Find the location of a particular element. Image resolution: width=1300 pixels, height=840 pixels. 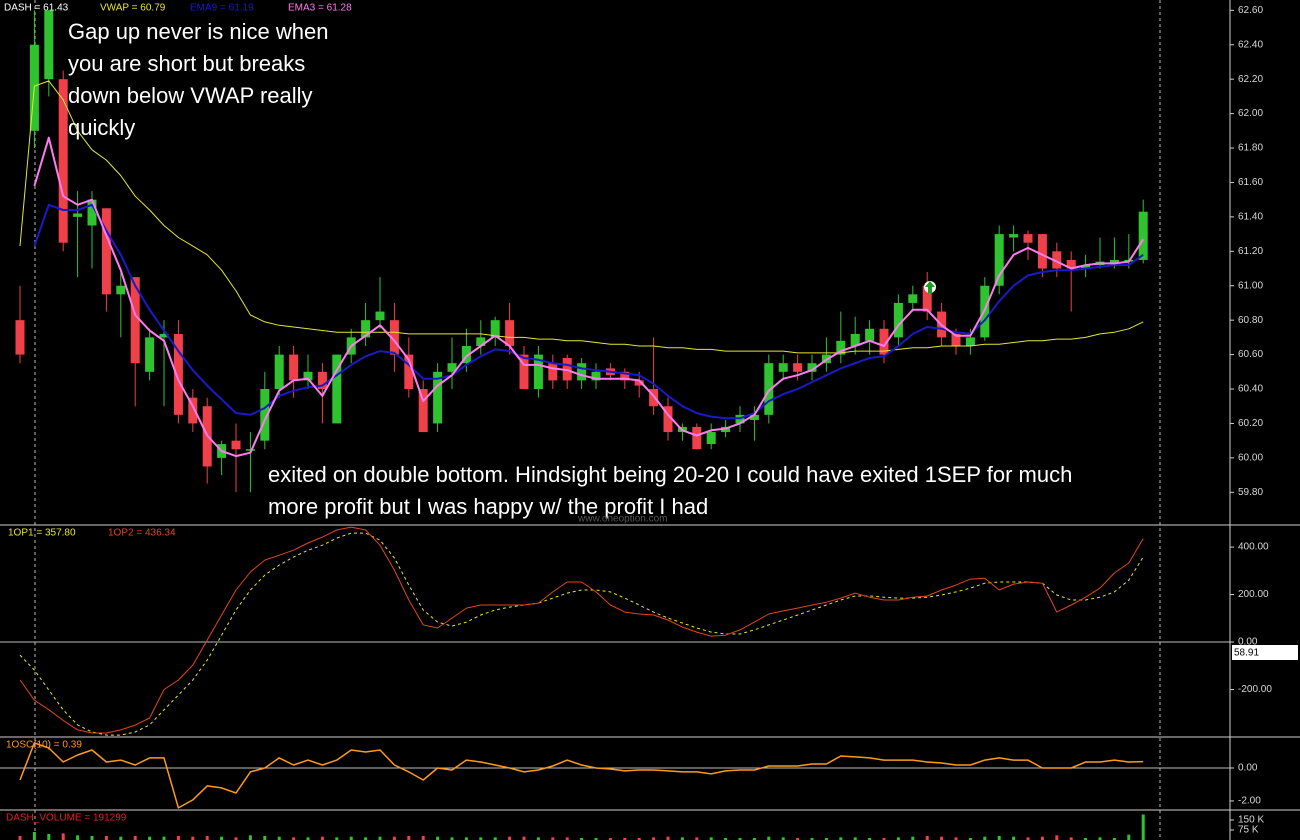

indicator-line is located at coordinates (581, 775).